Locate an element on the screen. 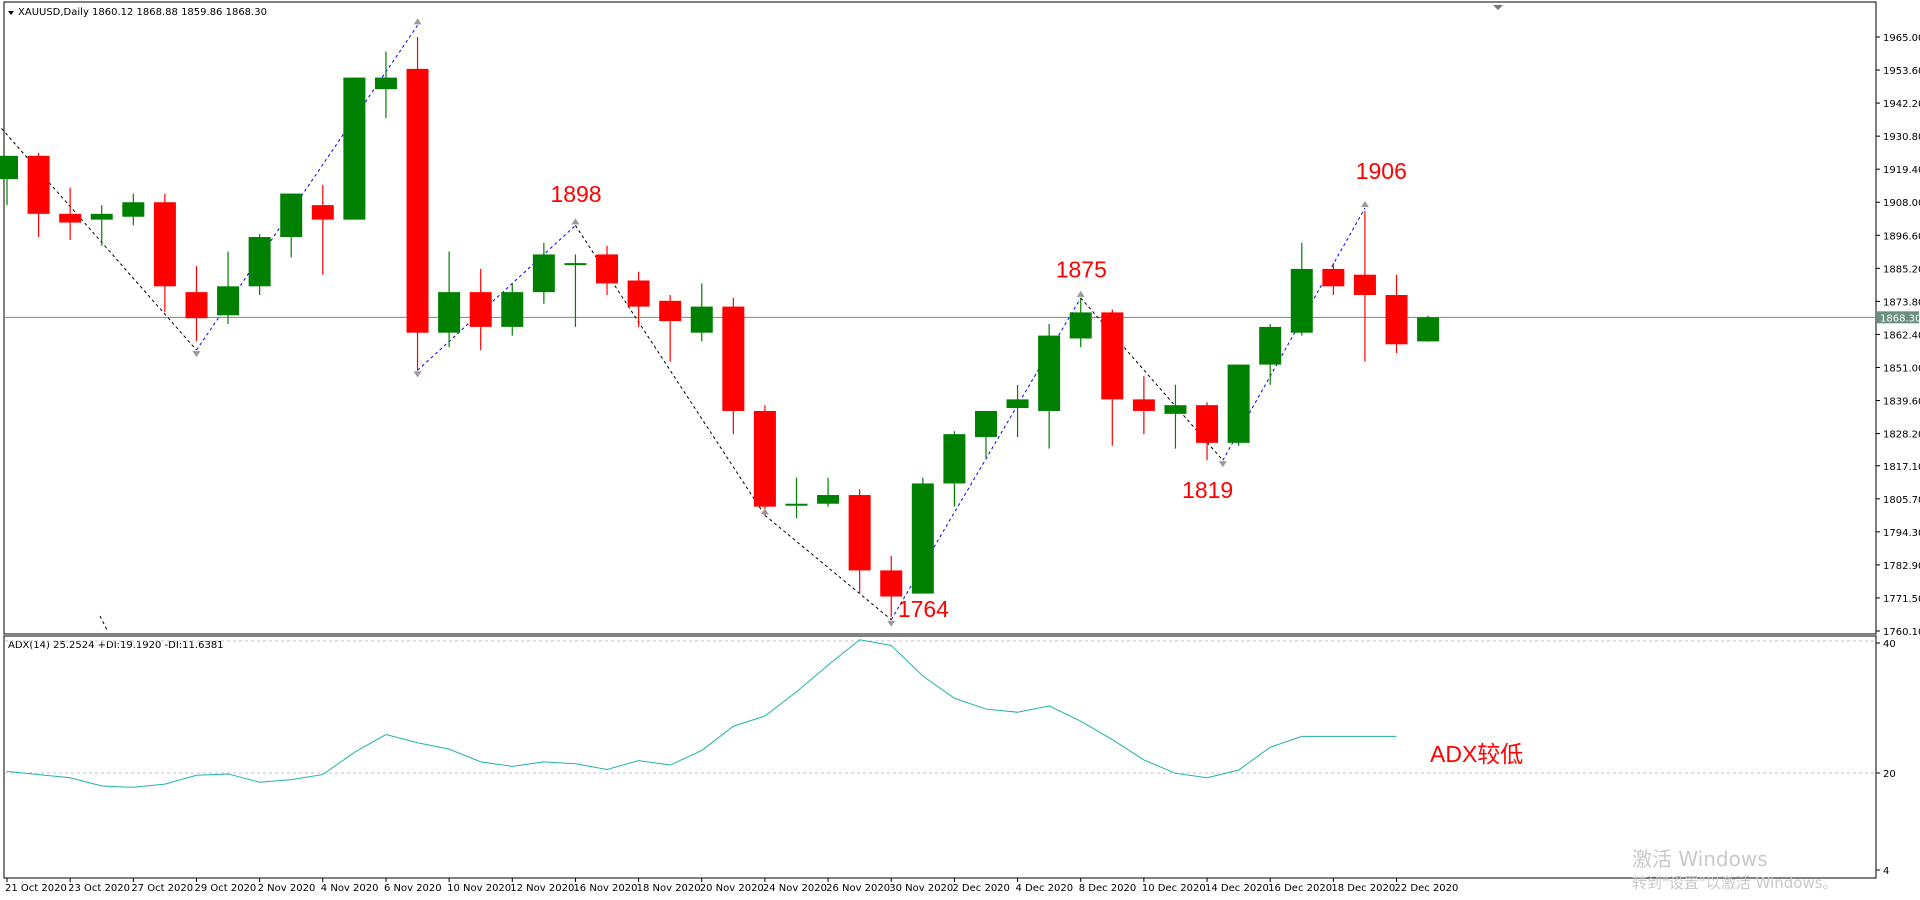 This screenshot has height=900, width=1920. time-tick-label: 16 Dec 2020 is located at coordinates (1300, 888).